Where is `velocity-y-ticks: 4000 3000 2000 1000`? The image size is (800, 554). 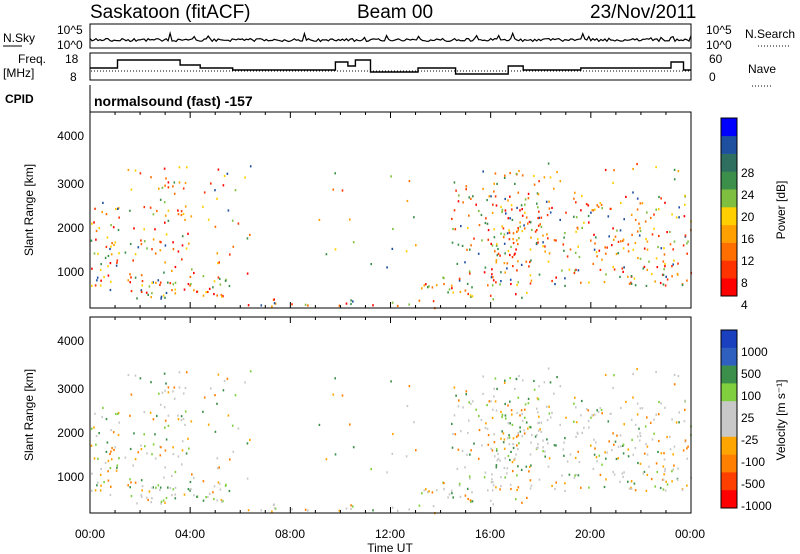 velocity-y-ticks: 4000 3000 2000 1000 is located at coordinates (70, 409).